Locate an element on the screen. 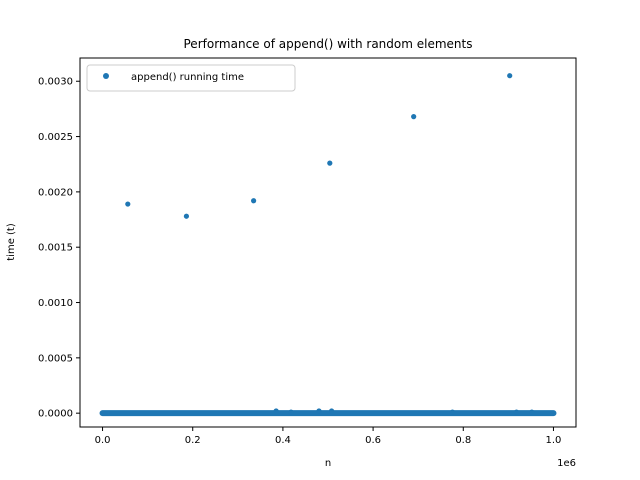  y-tick-label: 0.0010 is located at coordinates (55, 303).